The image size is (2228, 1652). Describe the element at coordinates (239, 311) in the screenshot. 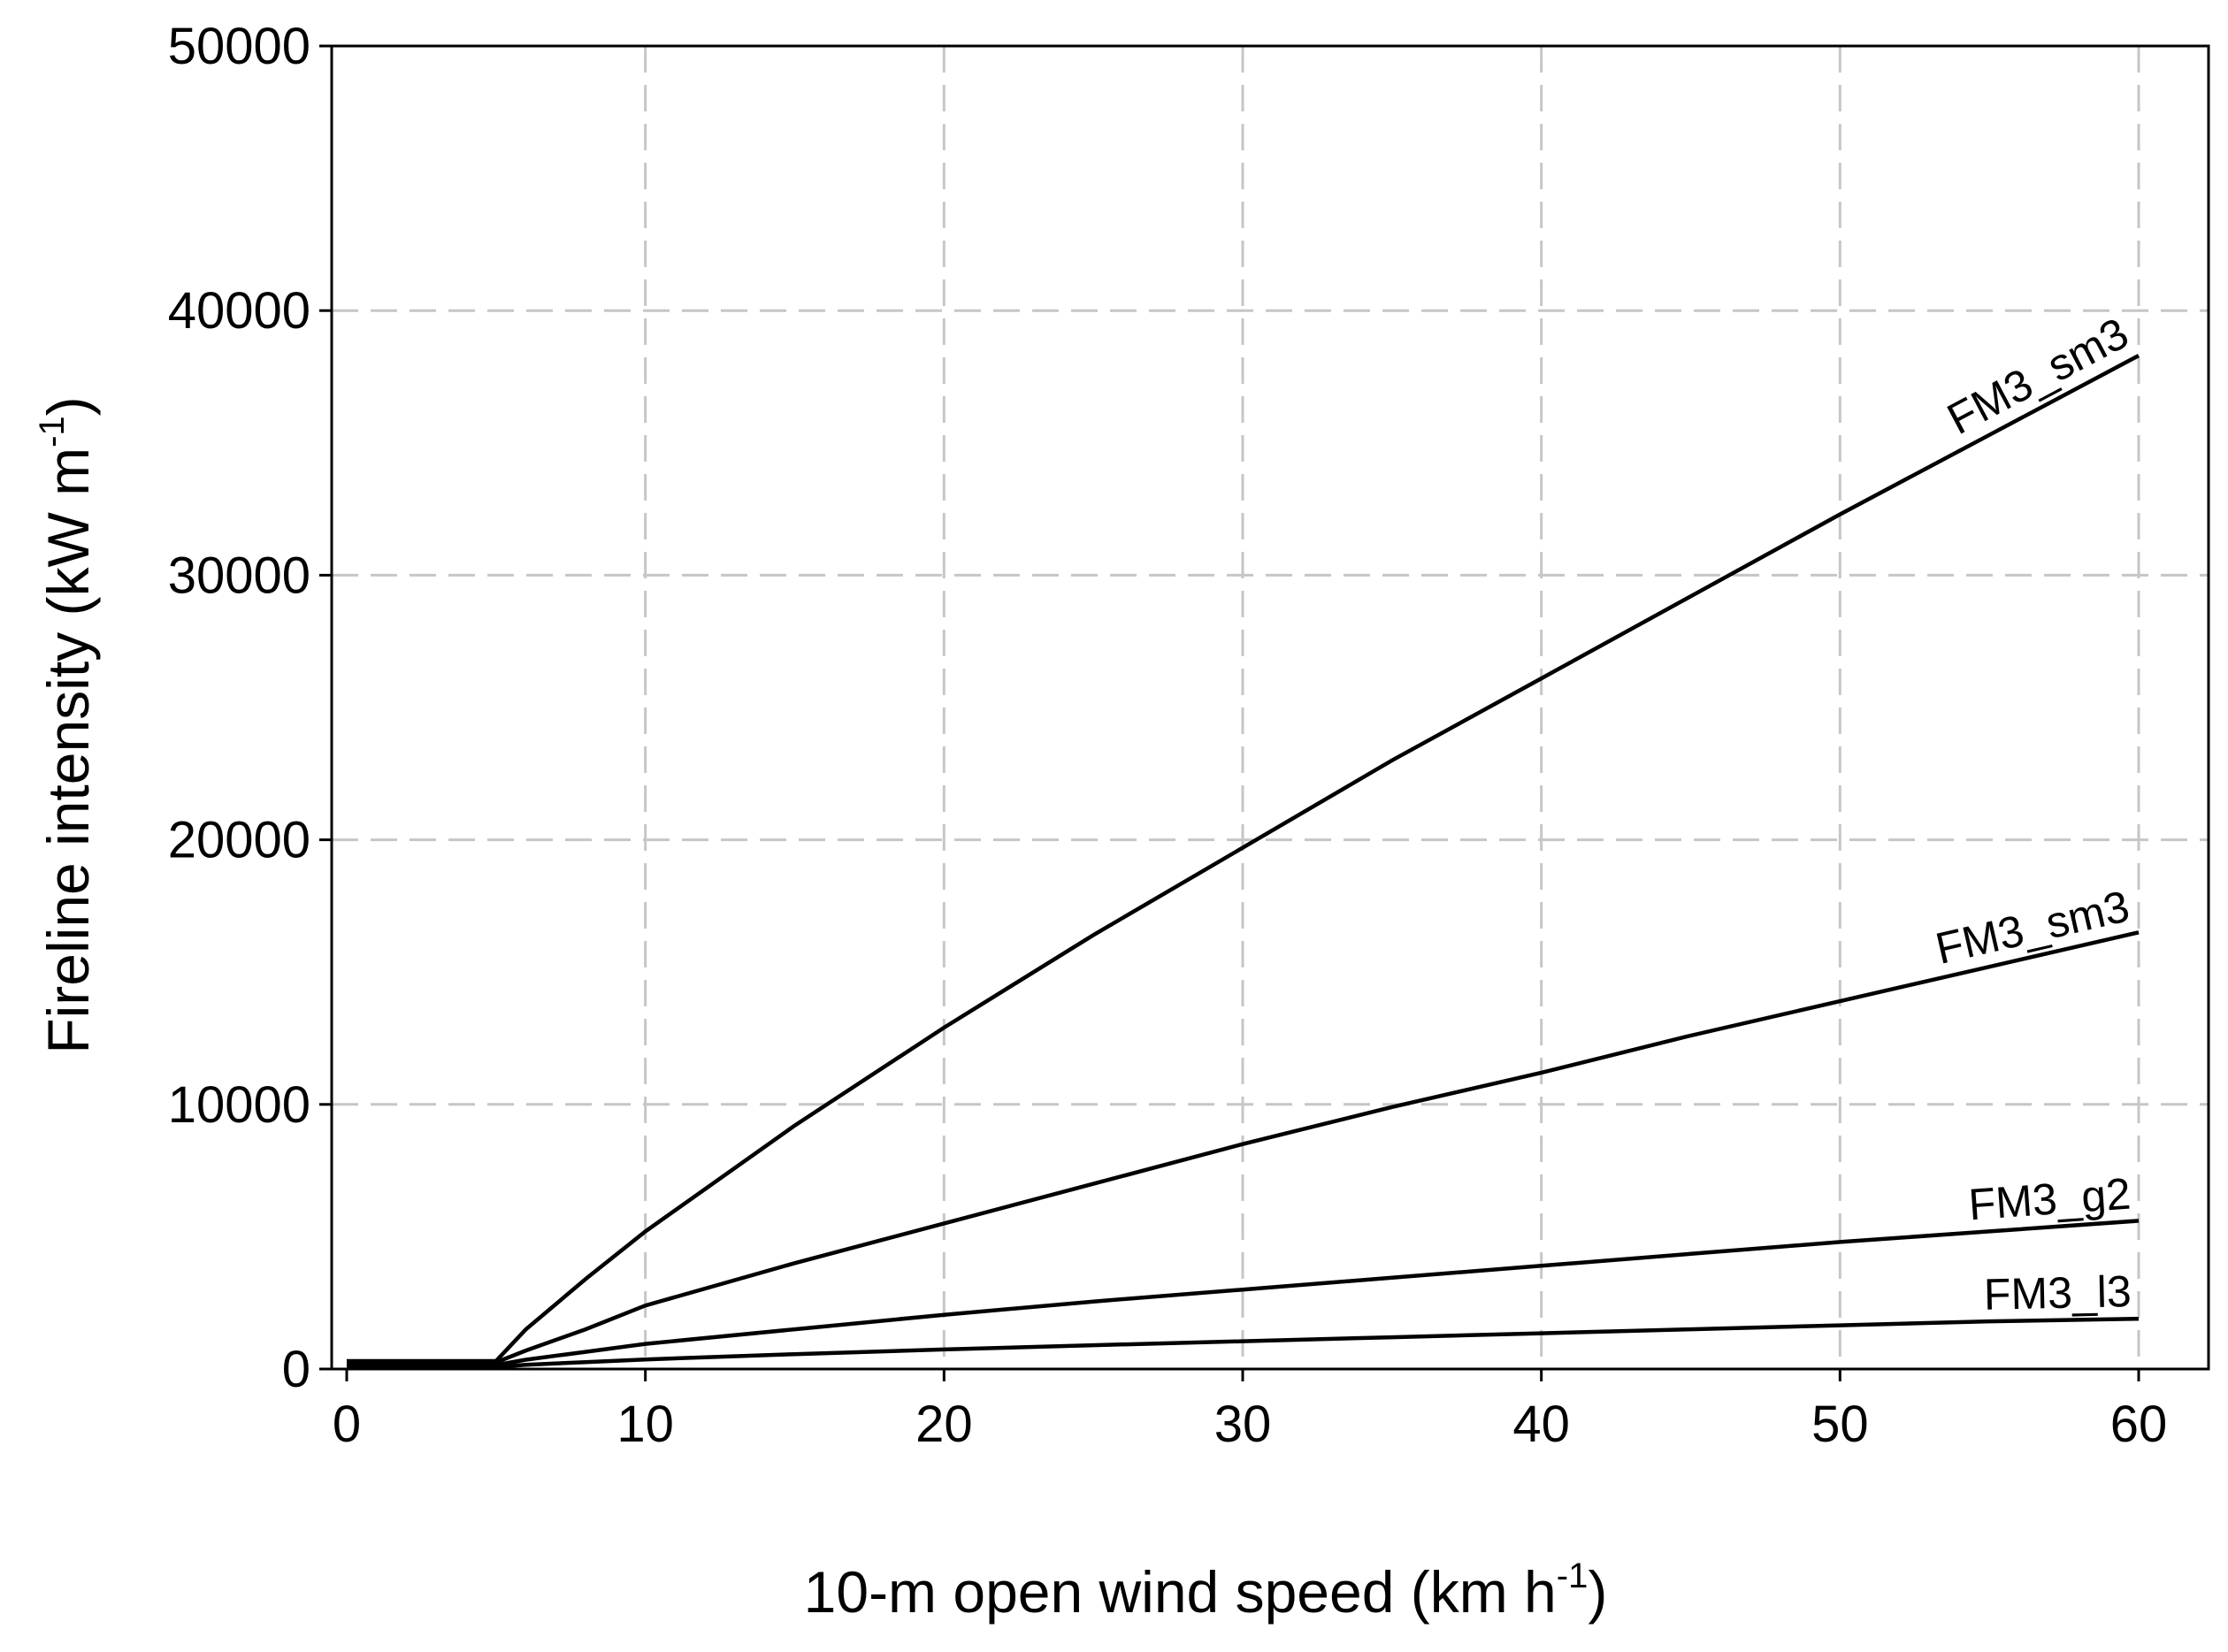

I see `y-tick-label: 40000` at that location.